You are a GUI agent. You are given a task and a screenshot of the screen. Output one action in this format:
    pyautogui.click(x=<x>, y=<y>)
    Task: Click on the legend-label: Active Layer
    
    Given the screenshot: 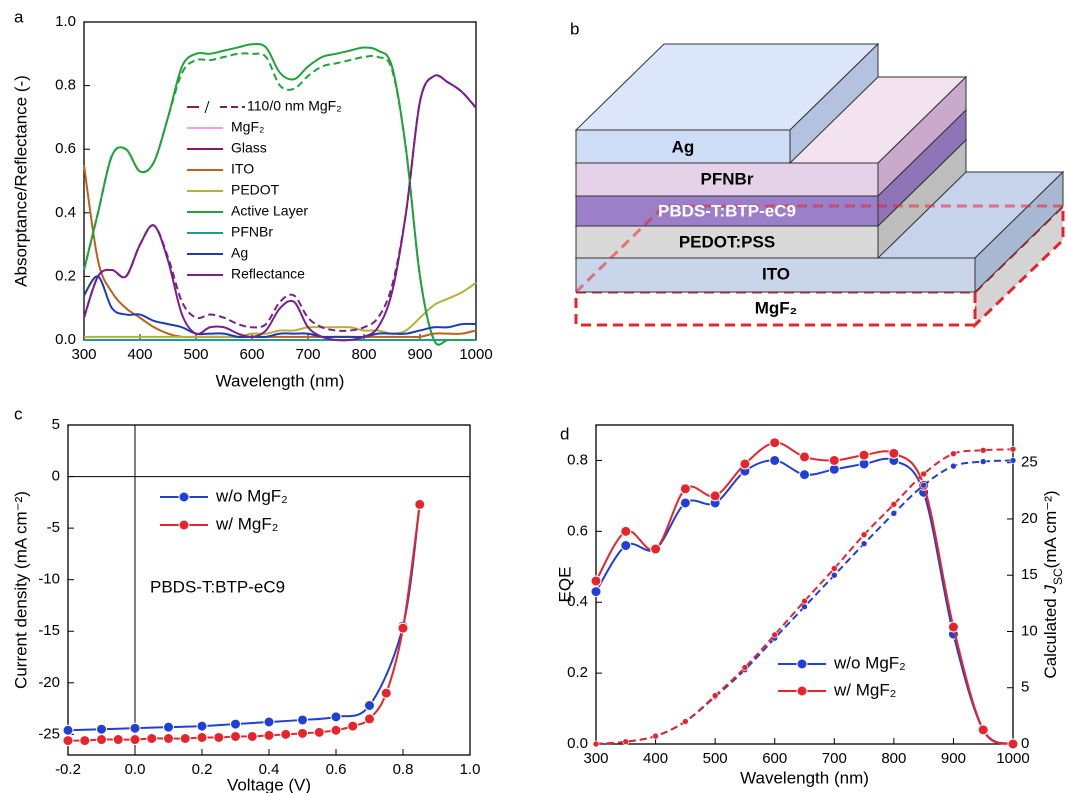 What is the action you would take?
    pyautogui.click(x=269, y=211)
    